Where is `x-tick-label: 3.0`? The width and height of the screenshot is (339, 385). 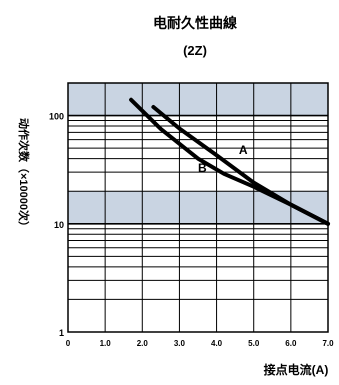 x-tick-label: 3.0 is located at coordinates (180, 343).